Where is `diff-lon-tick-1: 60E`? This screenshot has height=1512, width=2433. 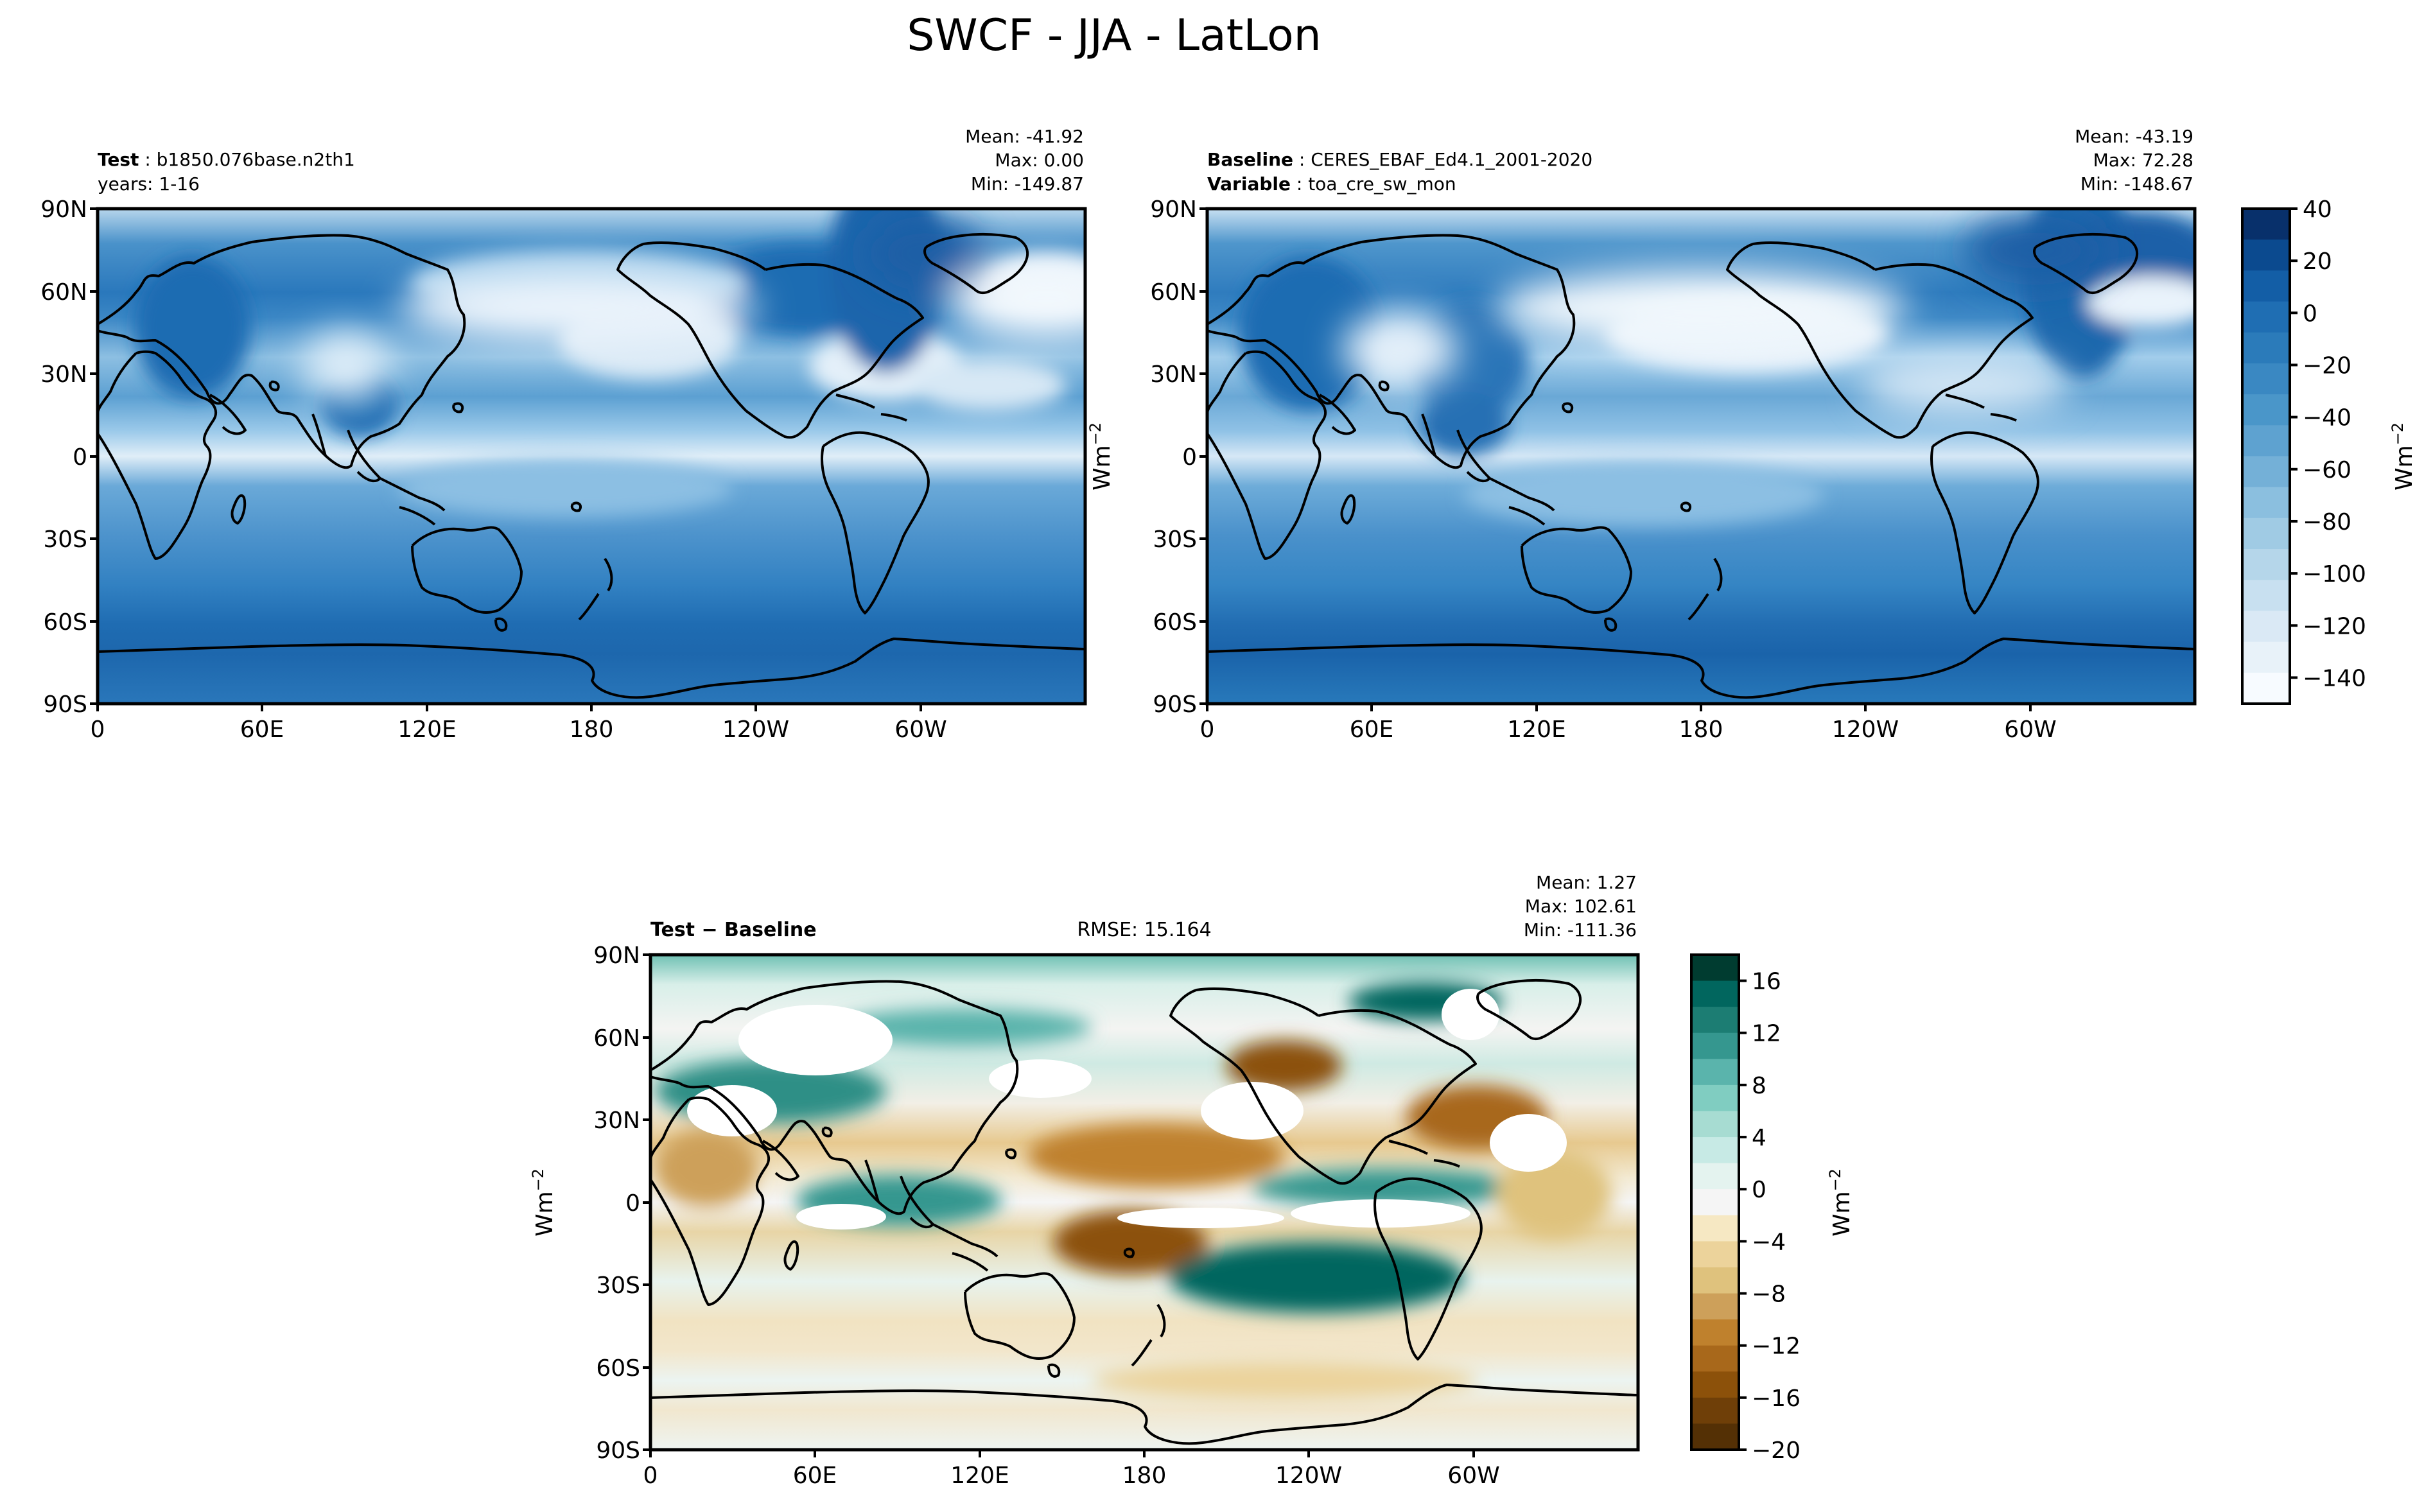 diff-lon-tick-1: 60E is located at coordinates (815, 1476).